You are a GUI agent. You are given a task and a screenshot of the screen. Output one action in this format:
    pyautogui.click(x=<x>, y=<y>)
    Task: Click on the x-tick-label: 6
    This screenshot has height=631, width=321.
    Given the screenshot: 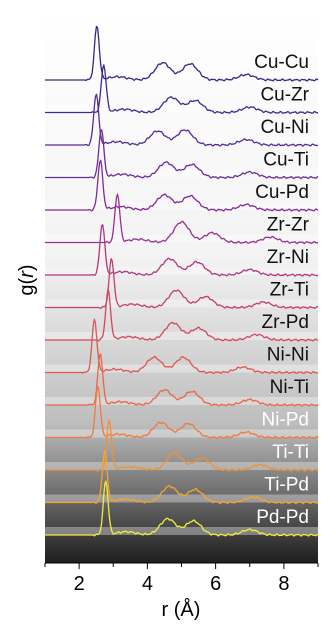 What is the action you would take?
    pyautogui.click(x=215, y=584)
    